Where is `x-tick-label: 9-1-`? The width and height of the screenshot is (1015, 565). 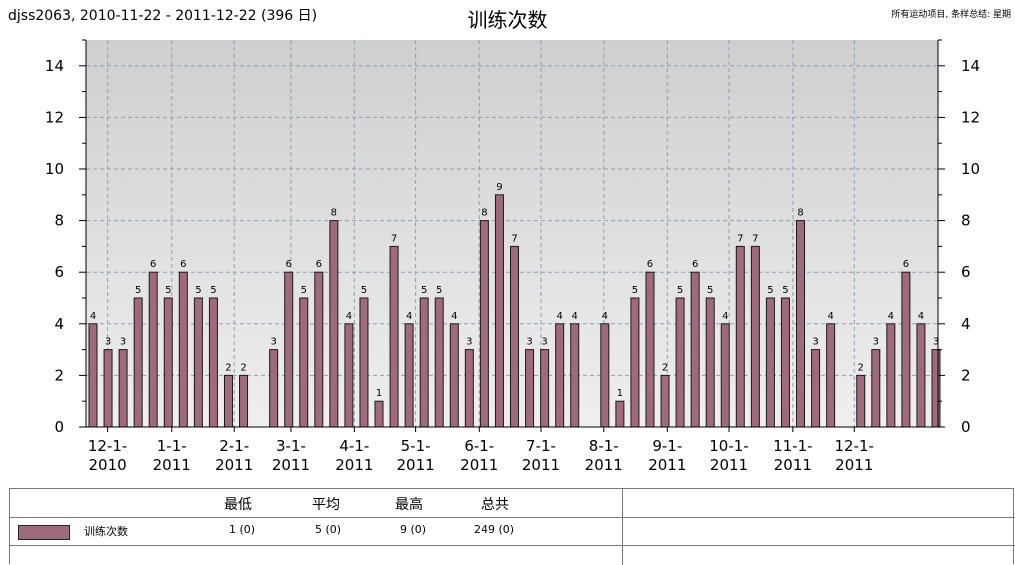
x-tick-label: 9-1- is located at coordinates (667, 446).